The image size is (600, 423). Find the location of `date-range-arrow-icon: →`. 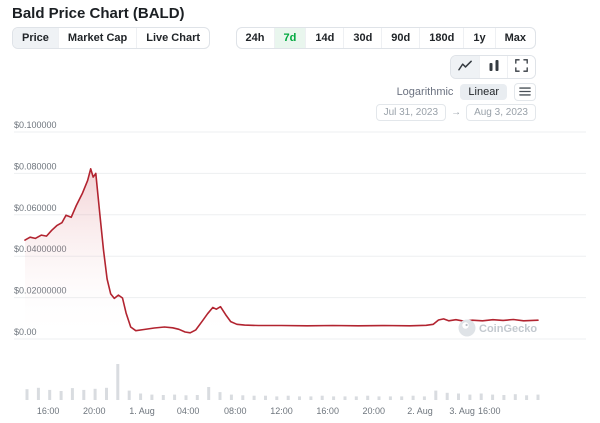

date-range-arrow-icon: → is located at coordinates (456, 112).